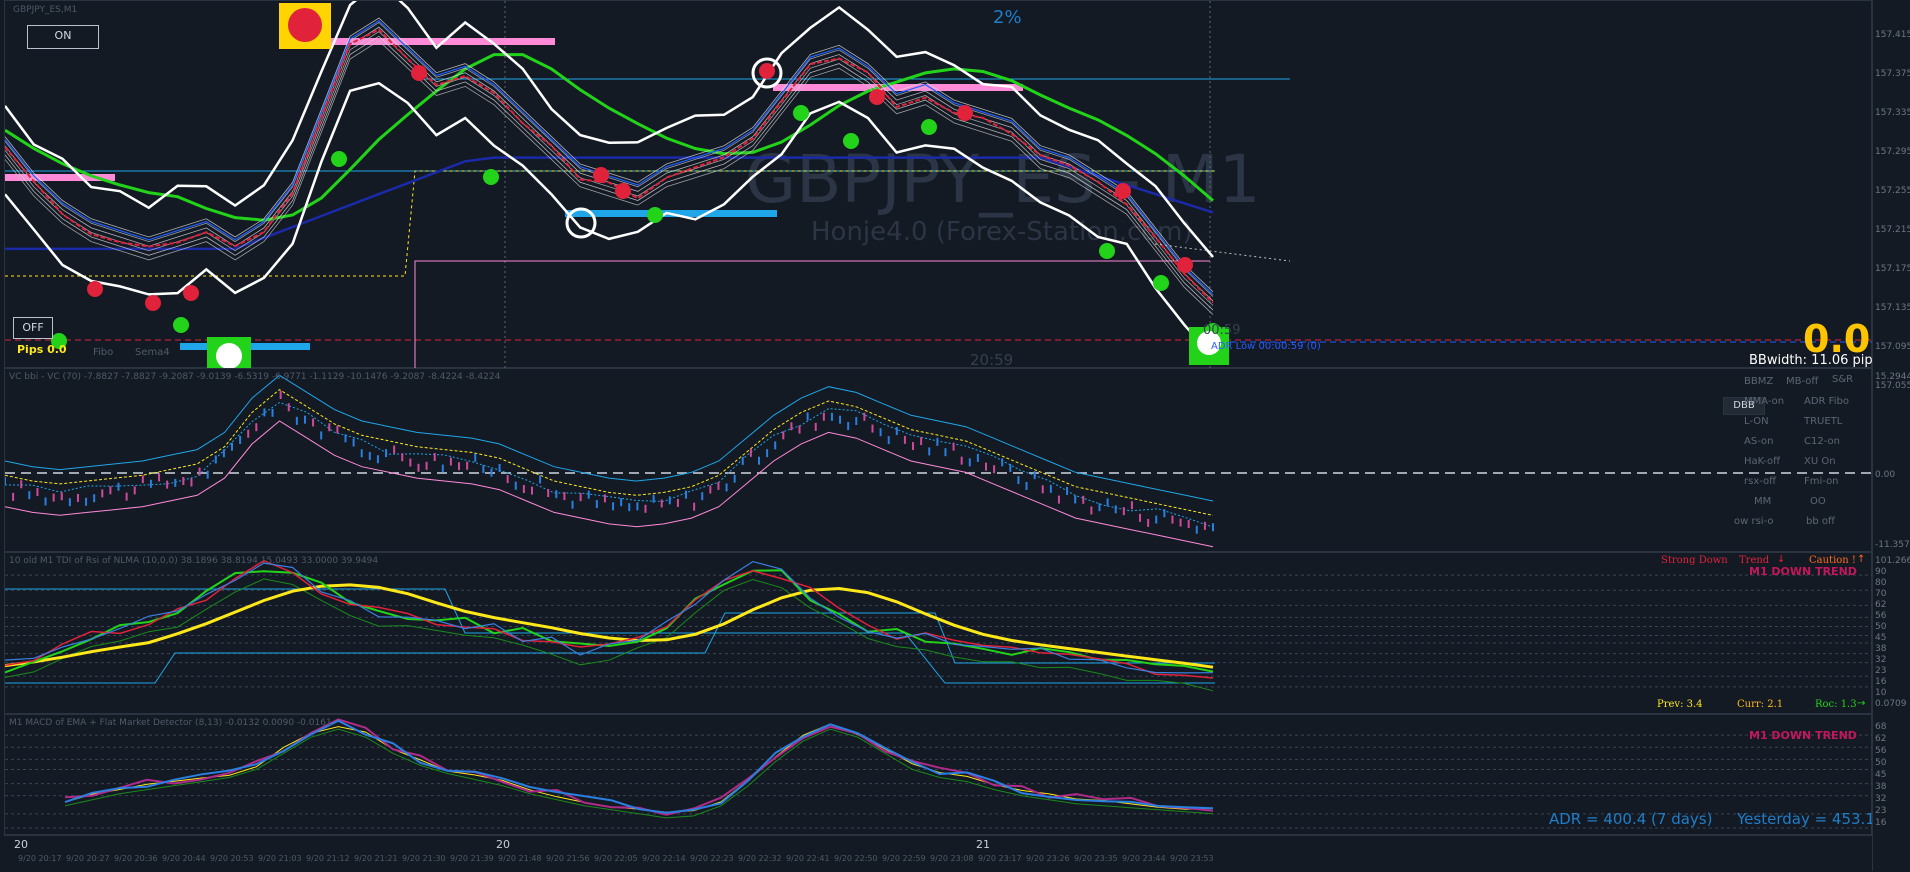 This screenshot has height=872, width=1910. Describe the element at coordinates (1781, 559) in the screenshot. I see `arrow-down-icon: ↓` at that location.